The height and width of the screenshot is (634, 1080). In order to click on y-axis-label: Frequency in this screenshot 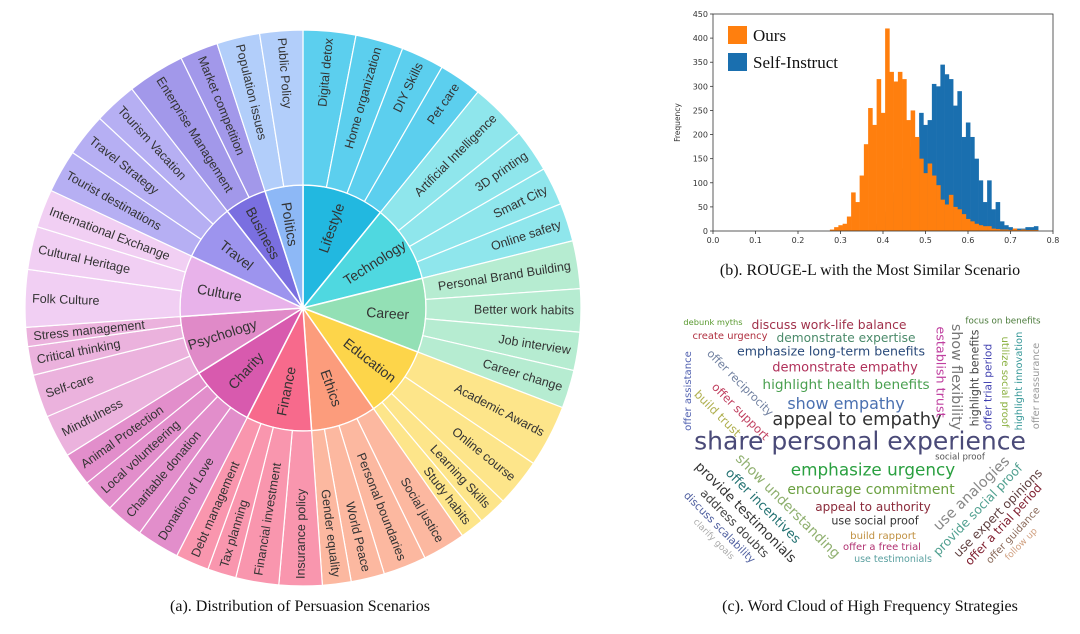, I will do `click(677, 122)`.